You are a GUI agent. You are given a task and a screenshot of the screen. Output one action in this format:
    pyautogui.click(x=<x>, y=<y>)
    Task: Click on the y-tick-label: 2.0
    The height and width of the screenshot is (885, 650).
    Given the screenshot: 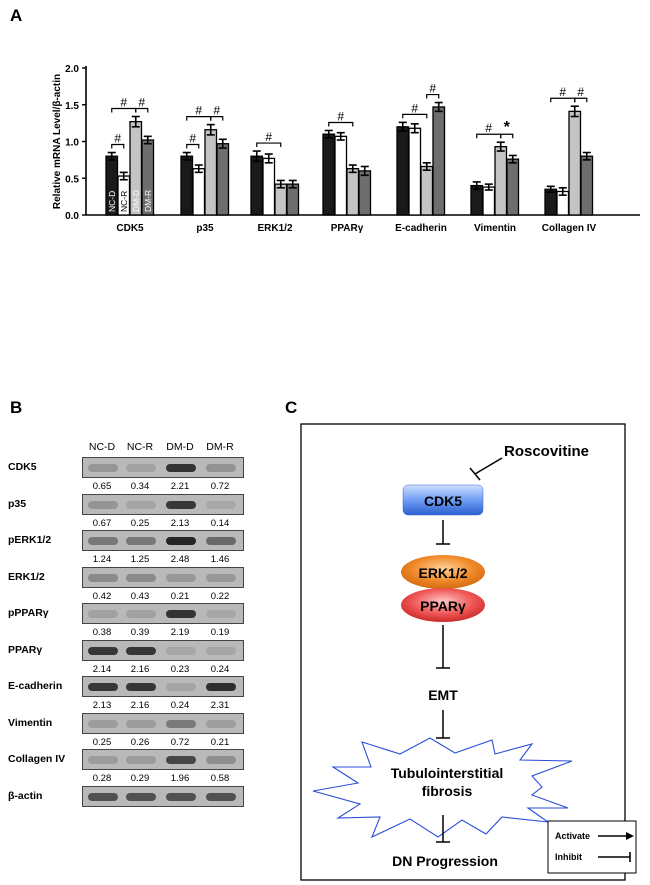 What is the action you would take?
    pyautogui.click(x=72, y=69)
    